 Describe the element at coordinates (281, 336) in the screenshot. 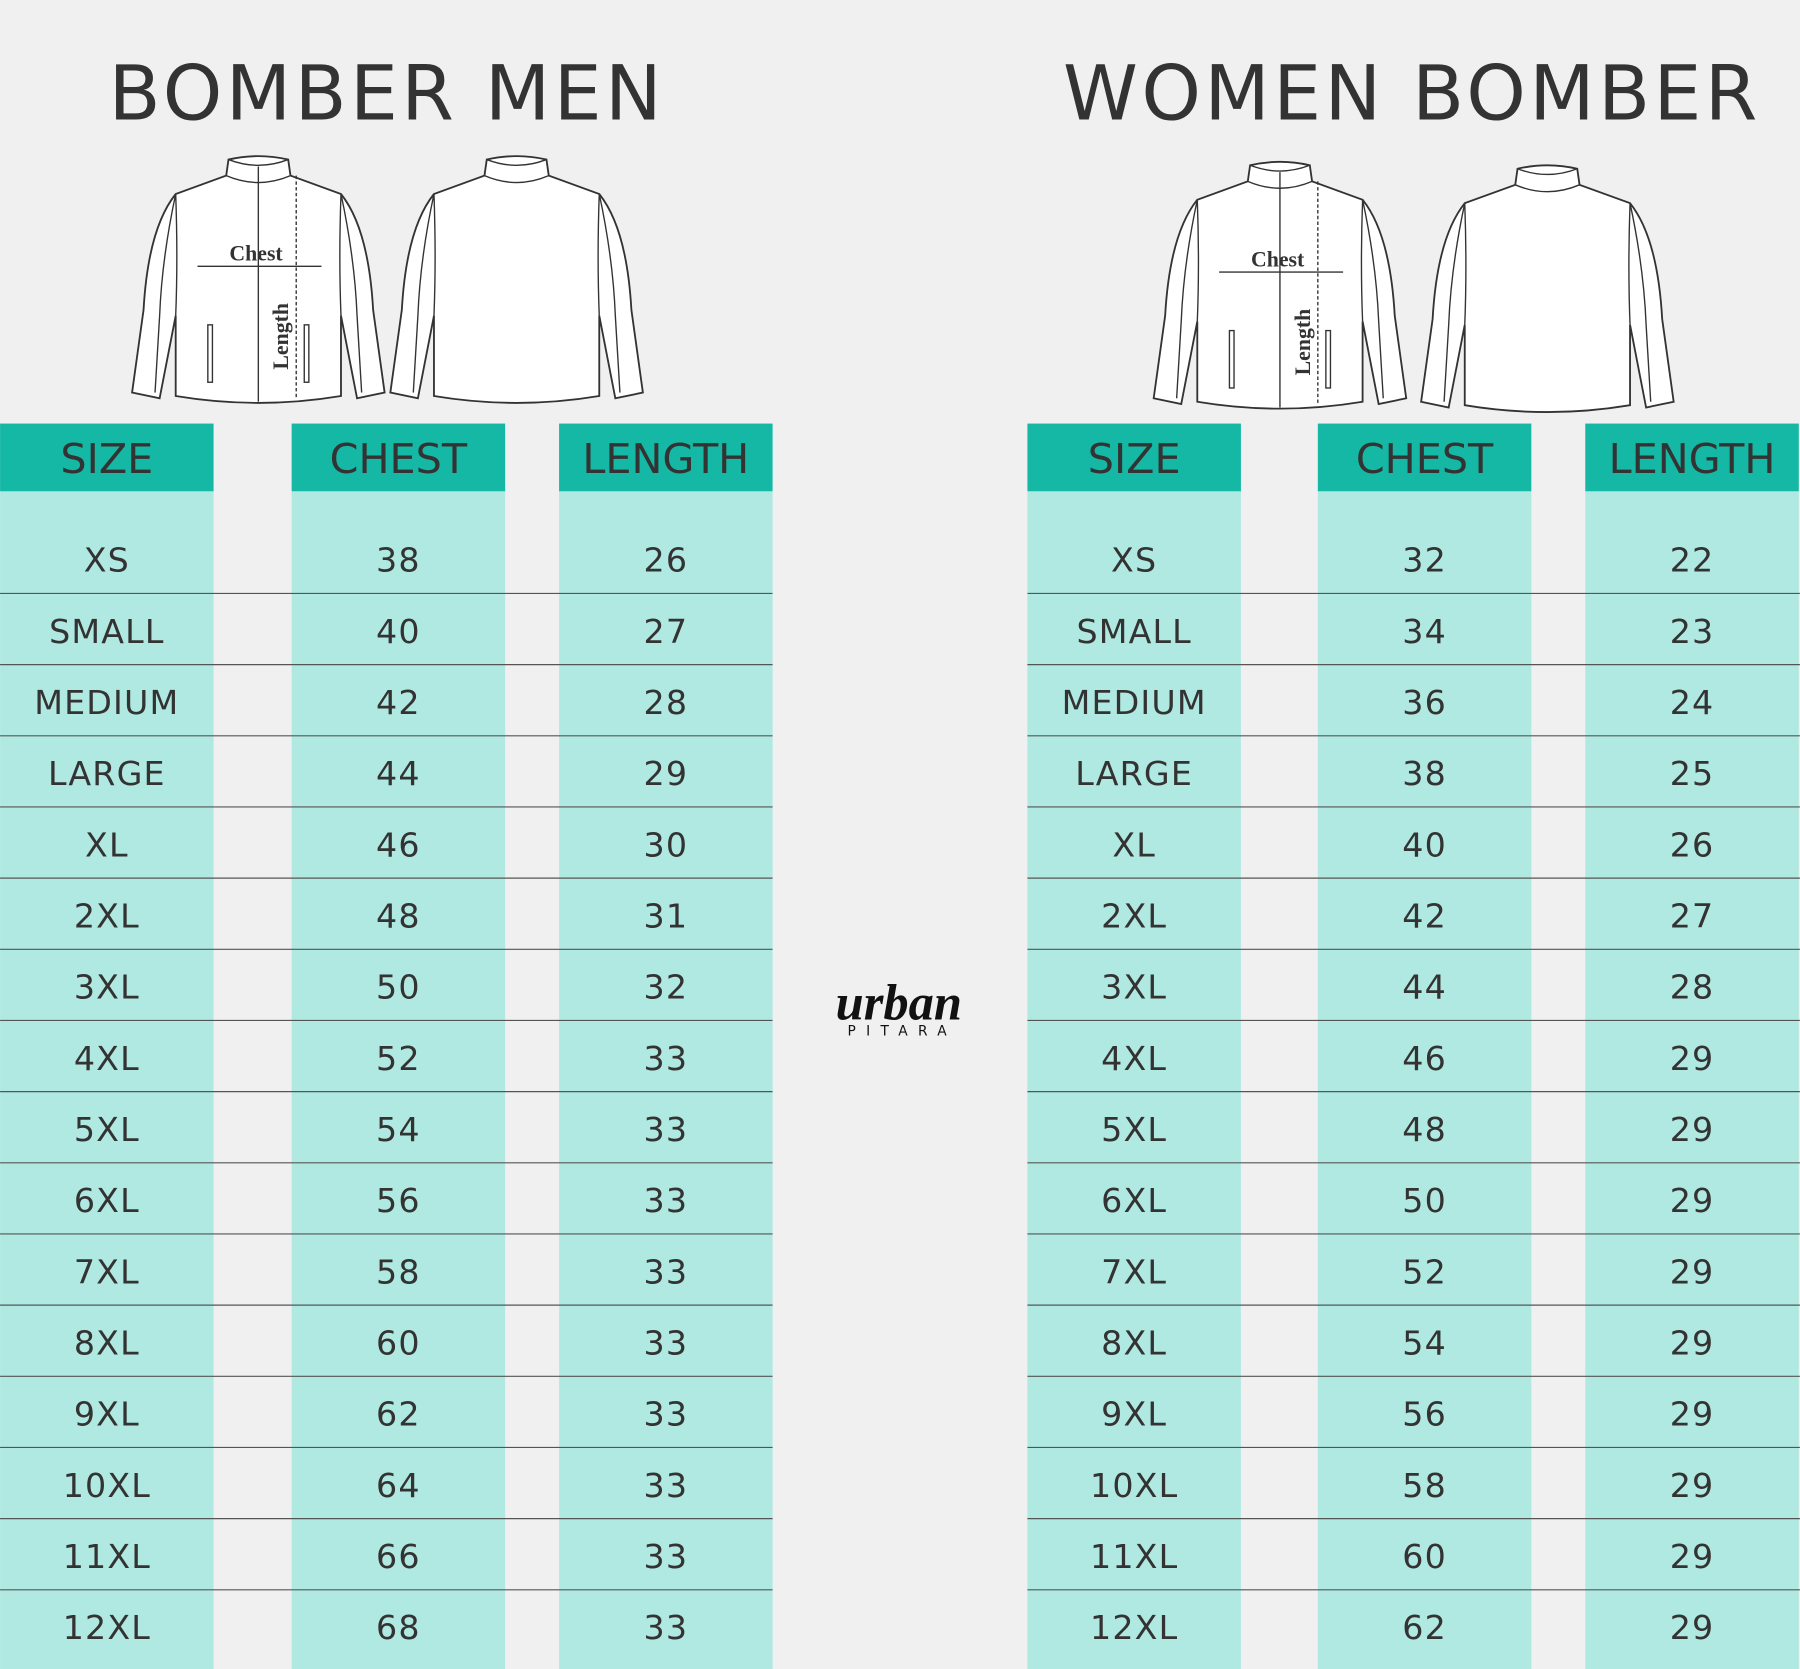

I see `length-label: Length` at that location.